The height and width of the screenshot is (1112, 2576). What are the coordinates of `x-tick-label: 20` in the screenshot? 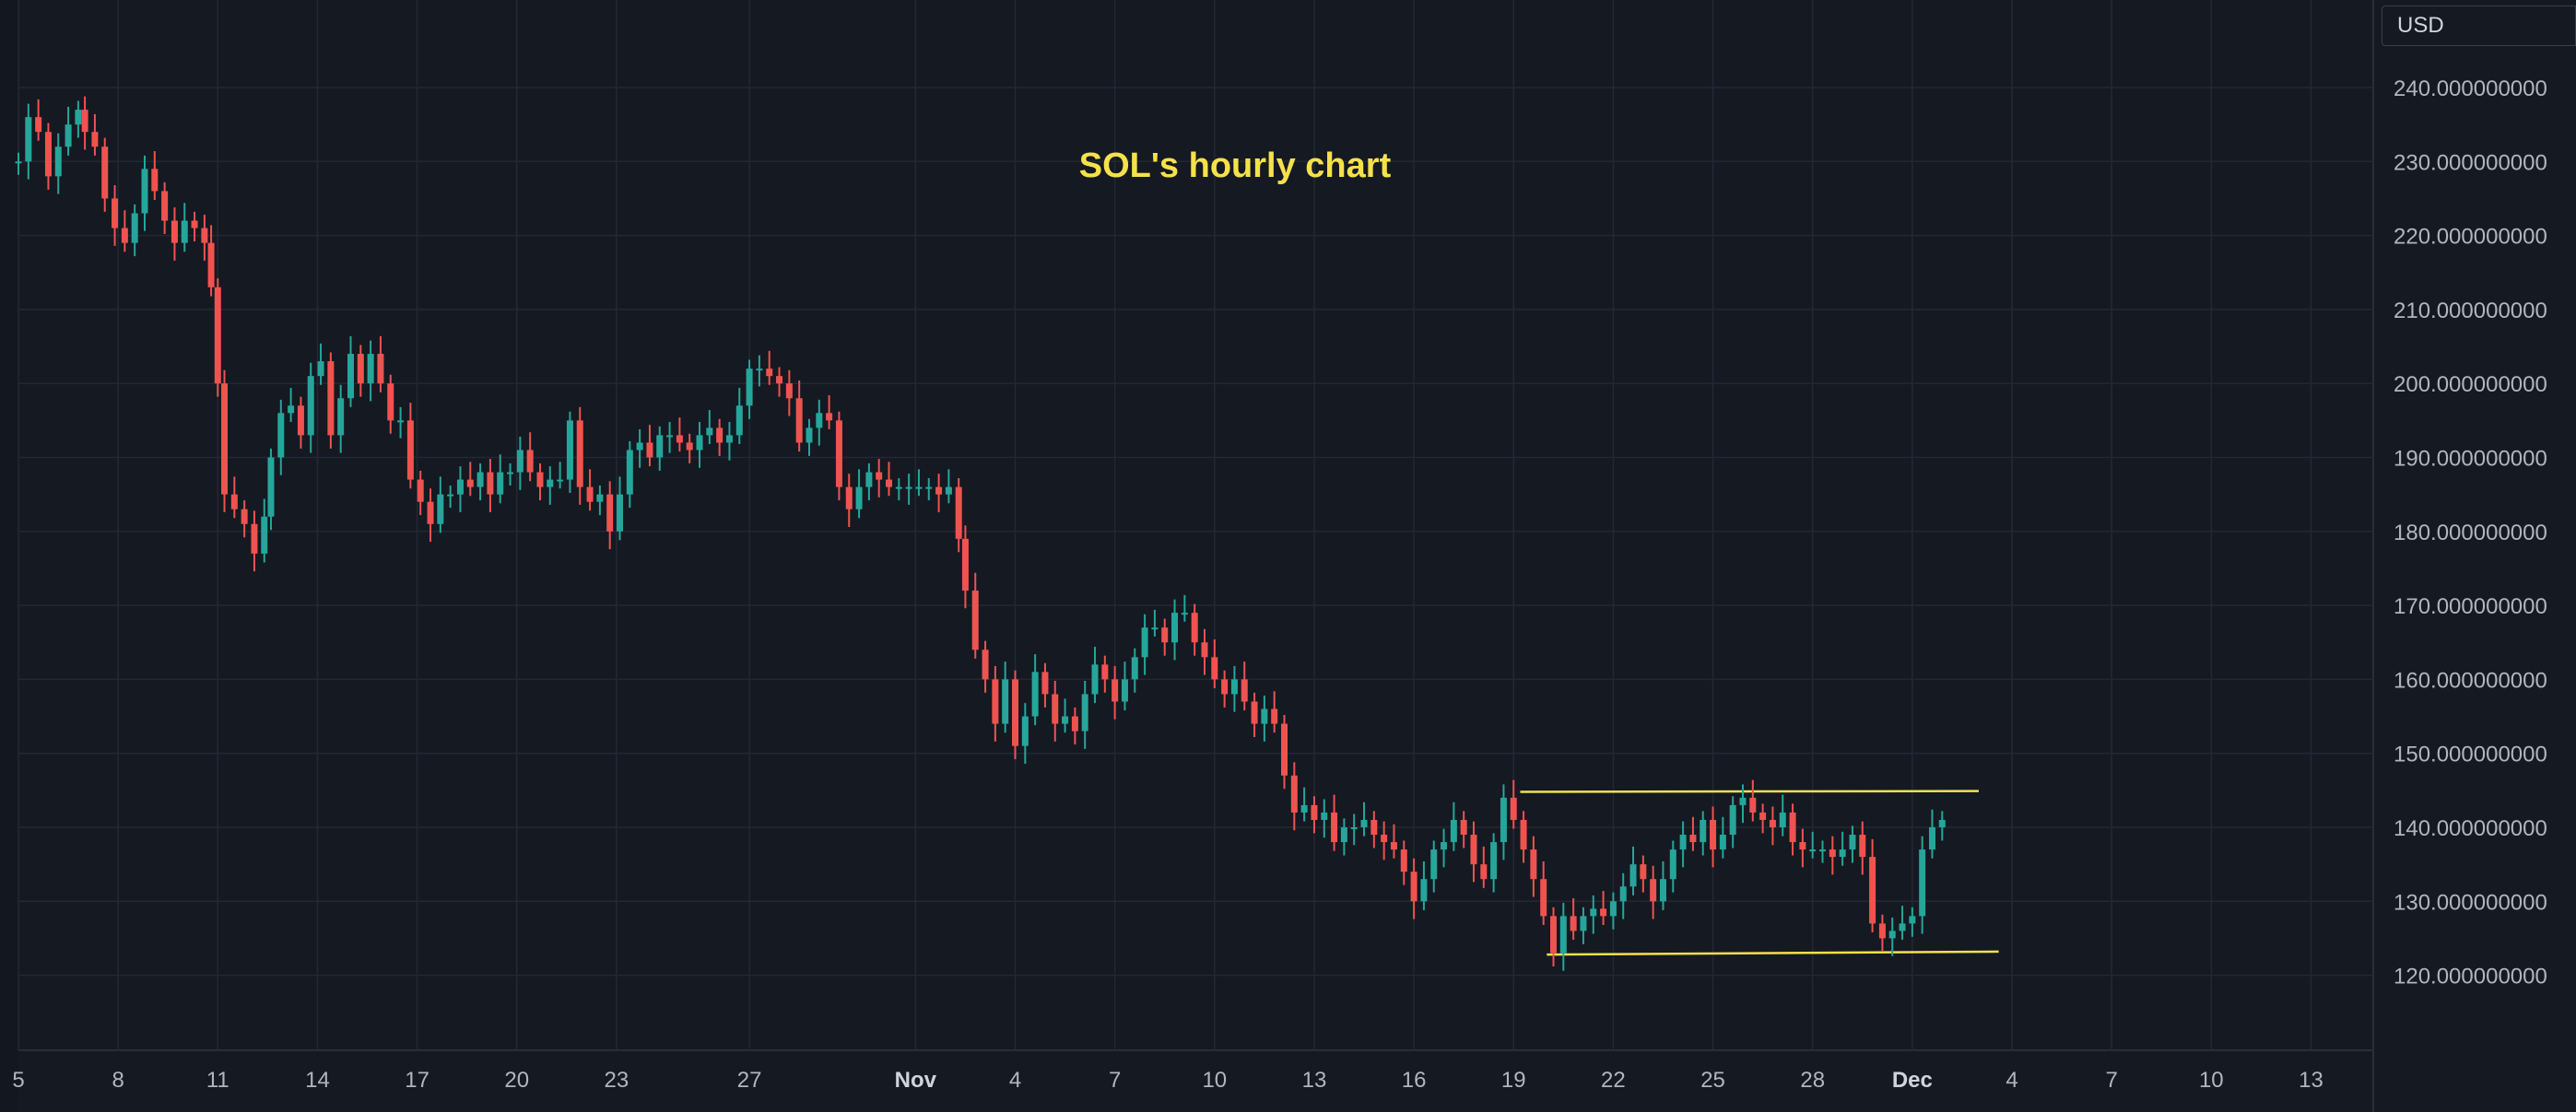 It's located at (516, 1080).